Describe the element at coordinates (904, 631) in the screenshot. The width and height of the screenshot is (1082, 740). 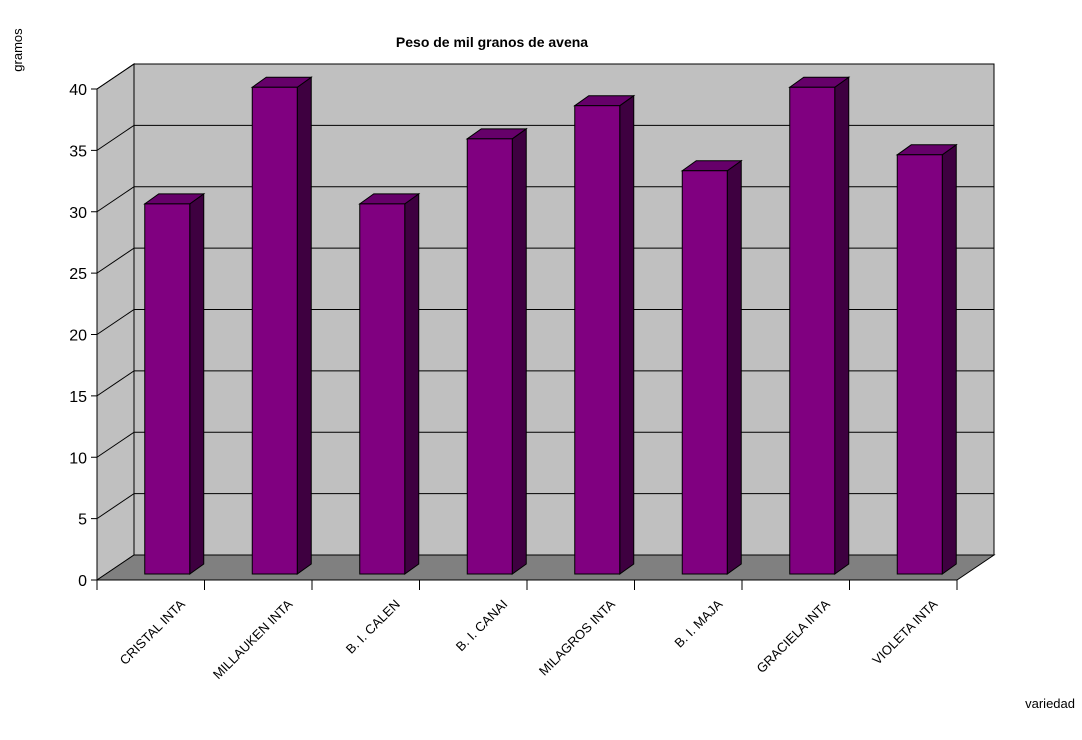
I see `x-tick-label: VIOLETA INTA` at that location.